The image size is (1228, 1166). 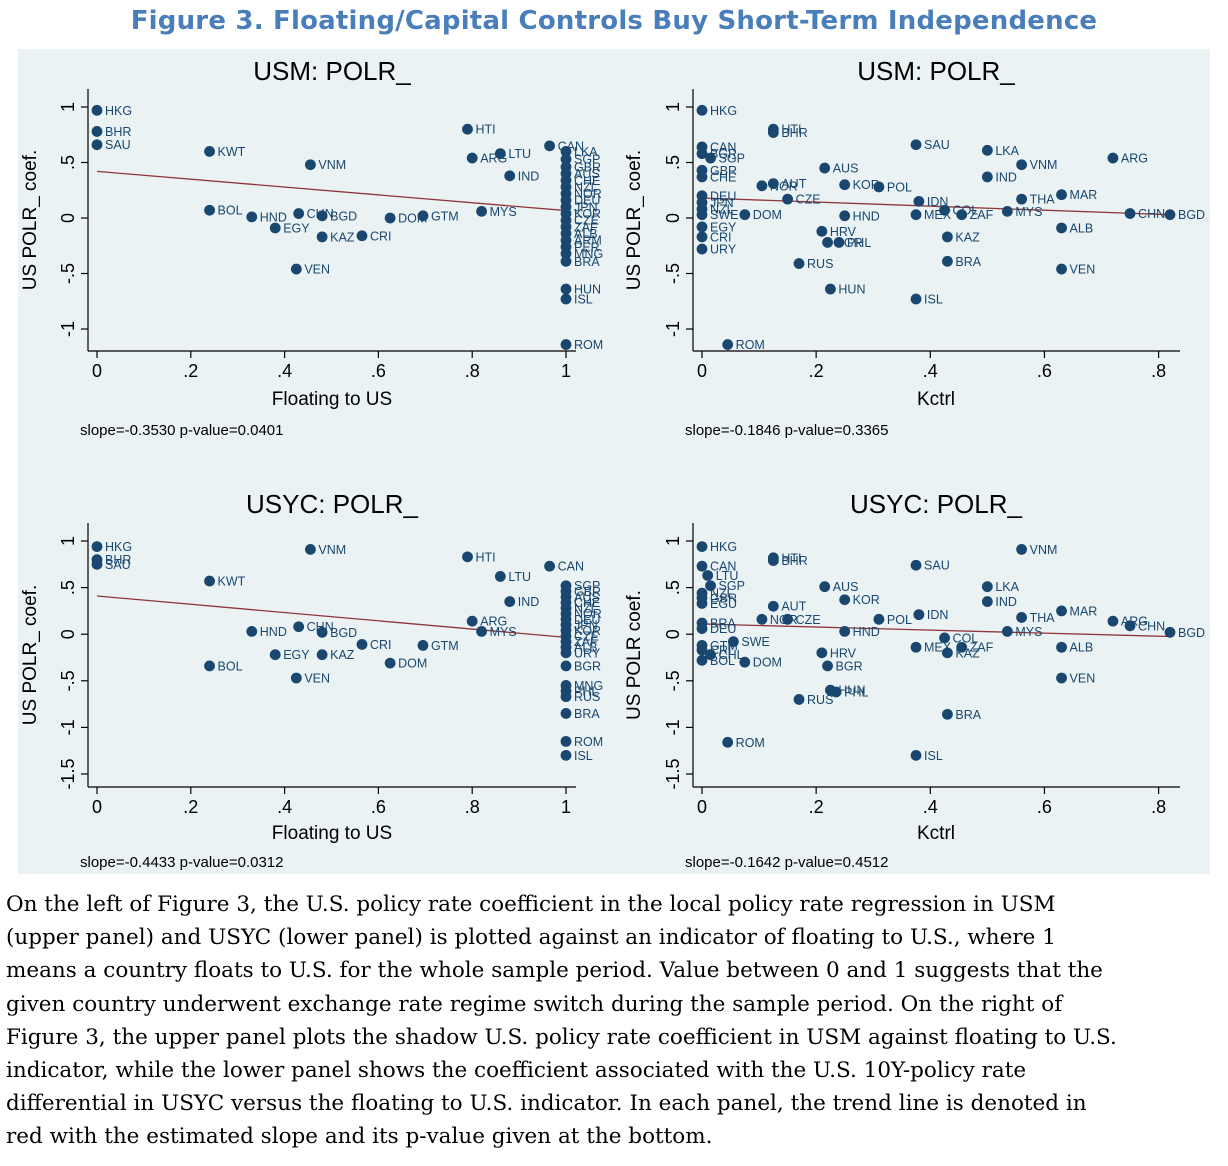 What do you see at coordinates (846, 587) in the screenshot?
I see `point-label: AUS` at bounding box center [846, 587].